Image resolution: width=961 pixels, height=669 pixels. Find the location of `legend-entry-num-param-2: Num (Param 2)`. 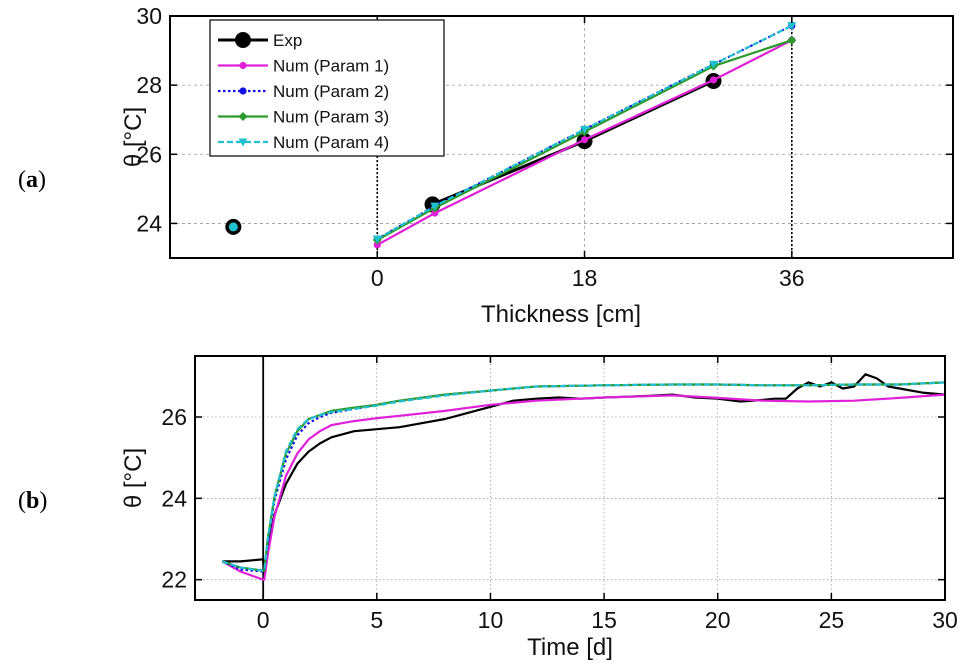

legend-entry-num-param-2: Num (Param 2) is located at coordinates (303, 91).